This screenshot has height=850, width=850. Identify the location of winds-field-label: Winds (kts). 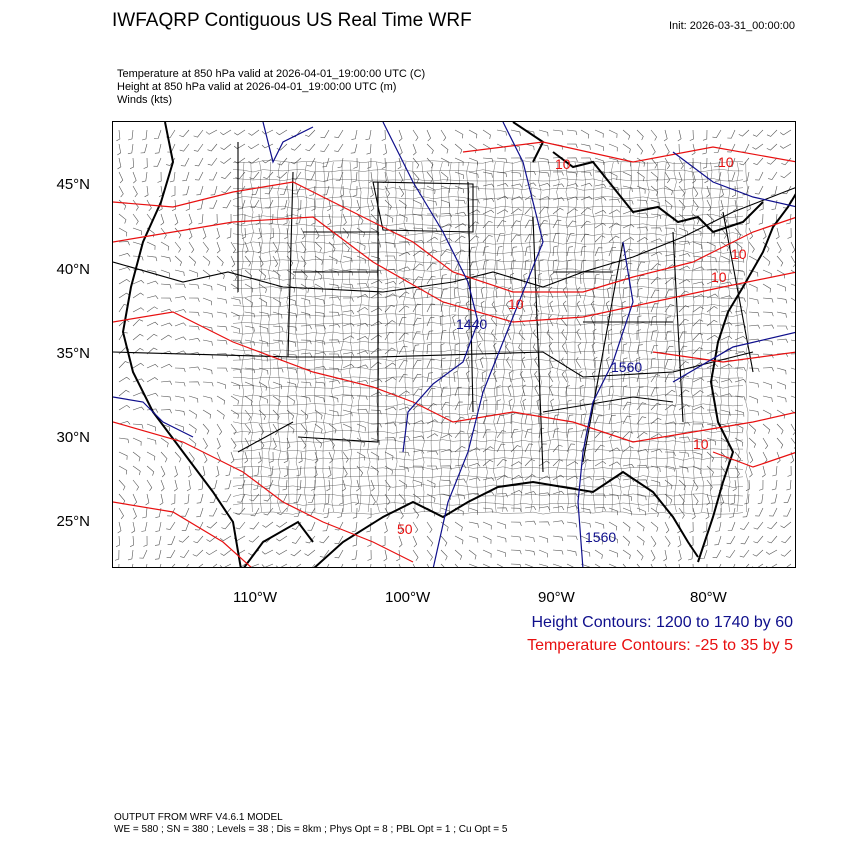
(144, 100).